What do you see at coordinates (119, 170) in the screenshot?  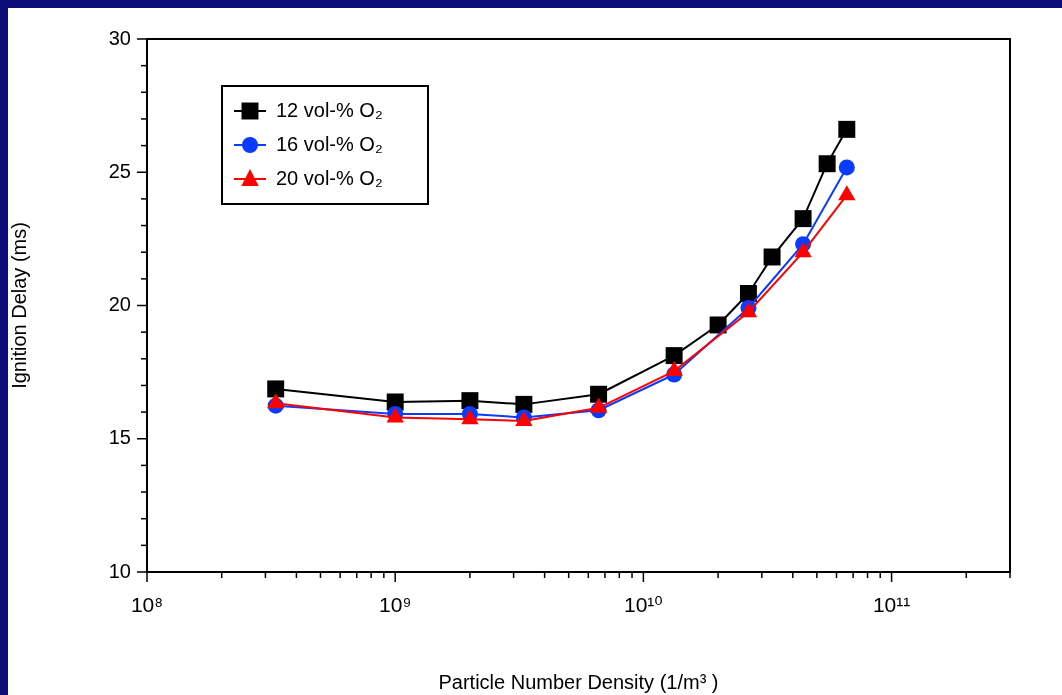 I see `y-tick-label: 25` at bounding box center [119, 170].